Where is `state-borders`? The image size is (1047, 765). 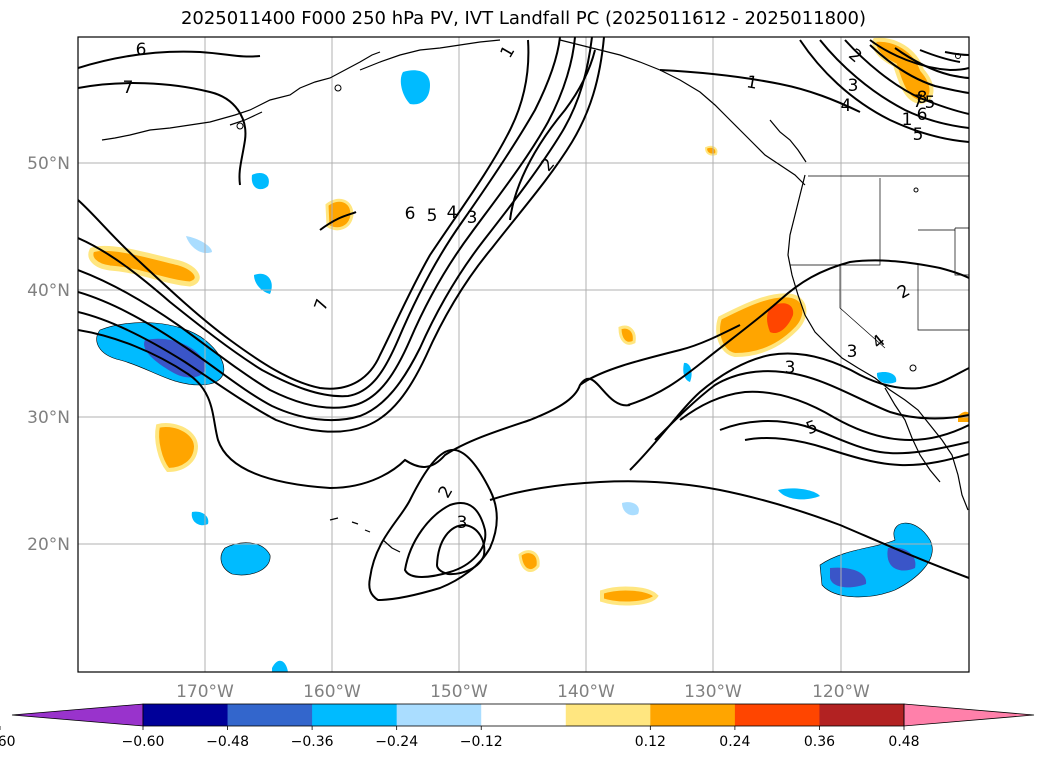
state-borders is located at coordinates (879, 262).